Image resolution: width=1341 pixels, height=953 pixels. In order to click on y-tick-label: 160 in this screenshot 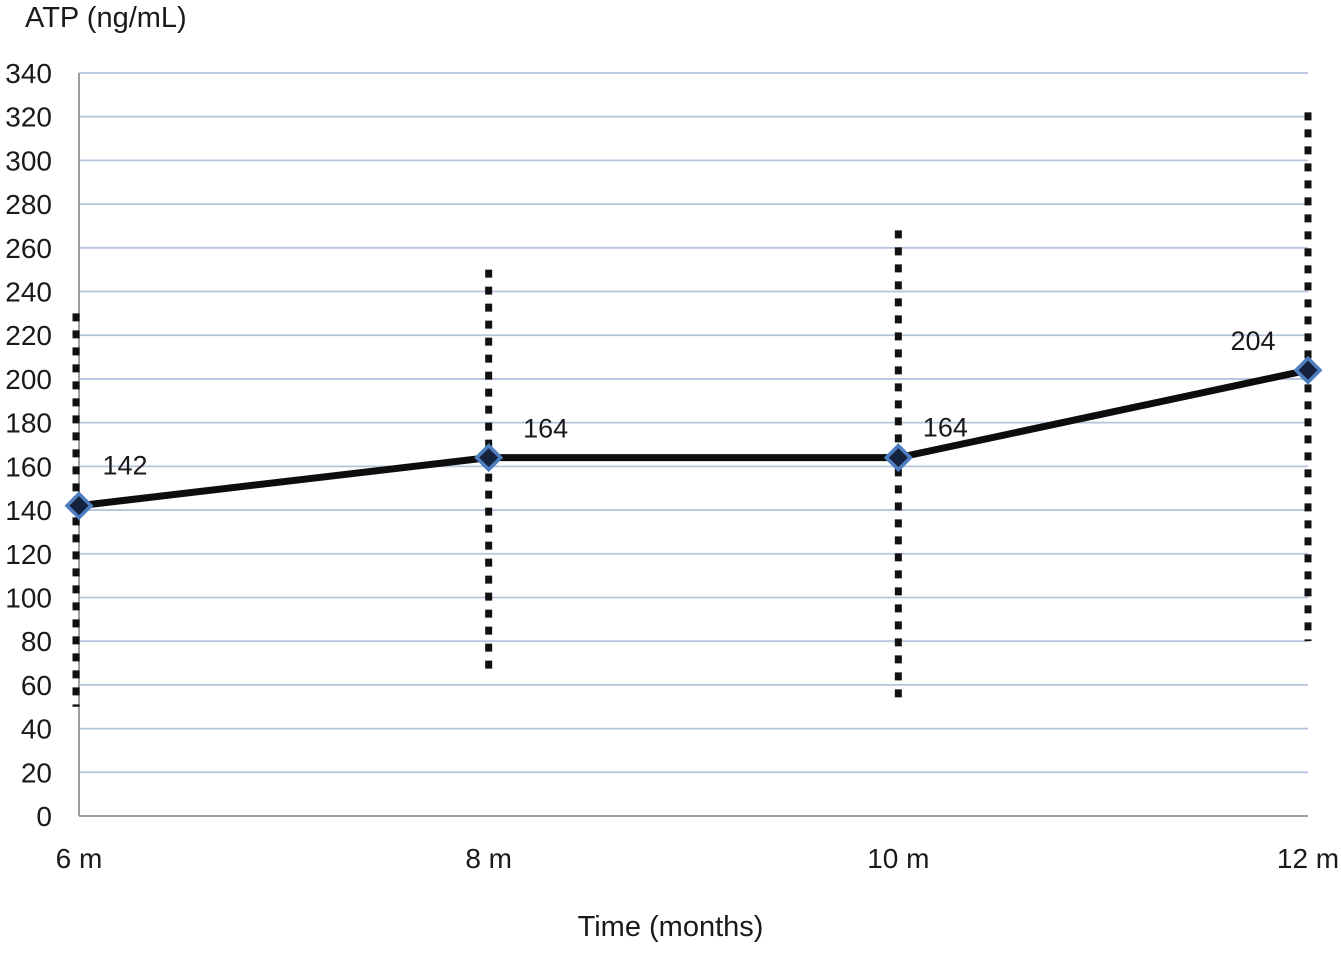, I will do `click(28, 466)`.